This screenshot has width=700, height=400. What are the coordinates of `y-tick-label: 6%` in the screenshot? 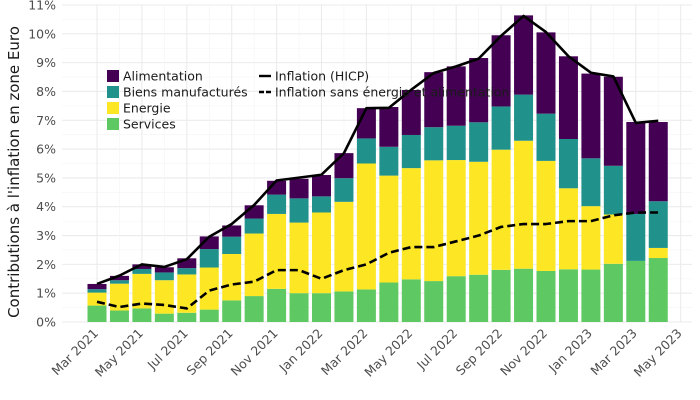 It's located at (46, 149).